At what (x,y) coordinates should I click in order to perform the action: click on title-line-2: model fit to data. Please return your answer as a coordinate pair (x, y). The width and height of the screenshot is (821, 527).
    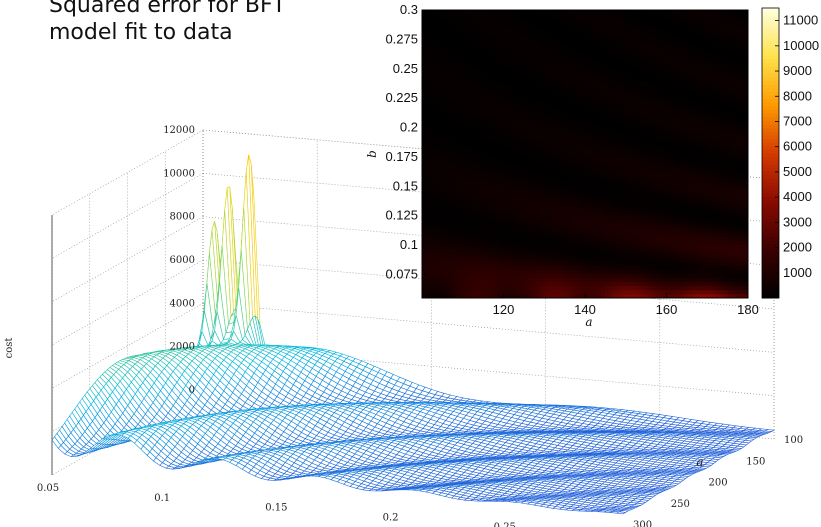
    Looking at the image, I should click on (141, 32).